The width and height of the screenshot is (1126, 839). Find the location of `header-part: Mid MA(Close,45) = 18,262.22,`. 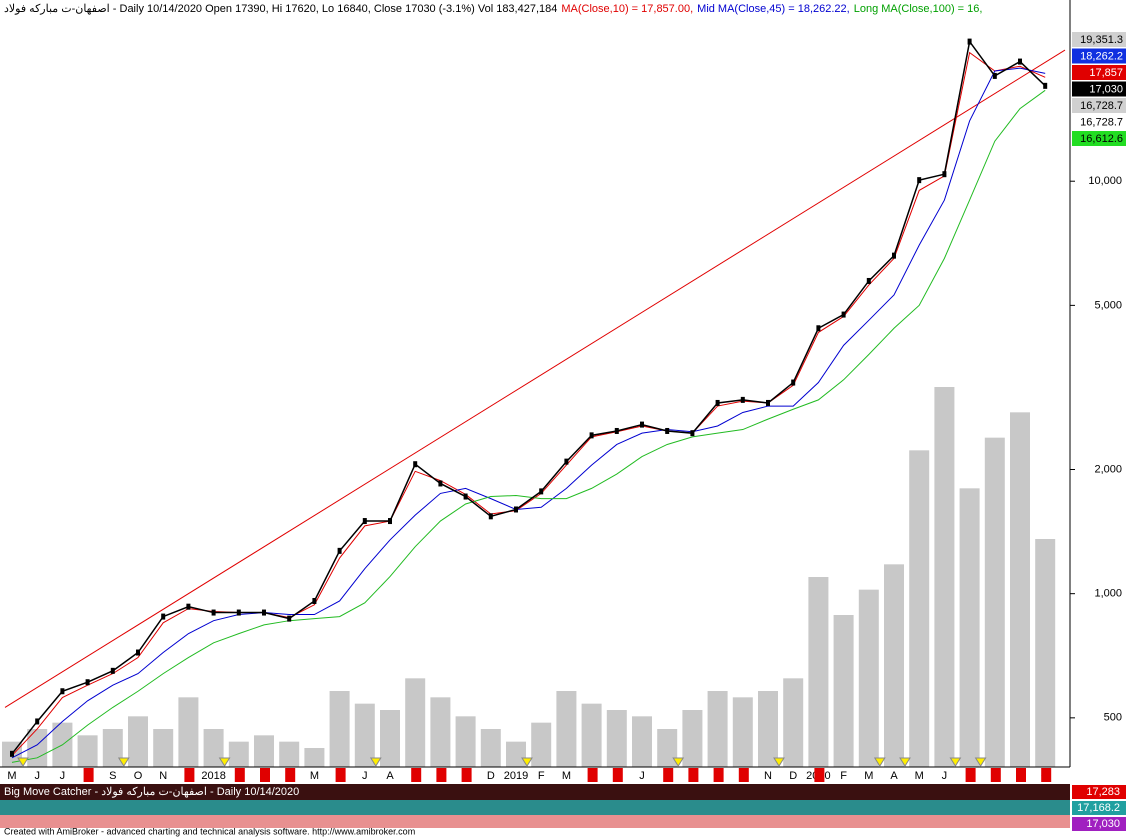

header-part: Mid MA(Close,45) = 18,262.22, is located at coordinates (773, 9).